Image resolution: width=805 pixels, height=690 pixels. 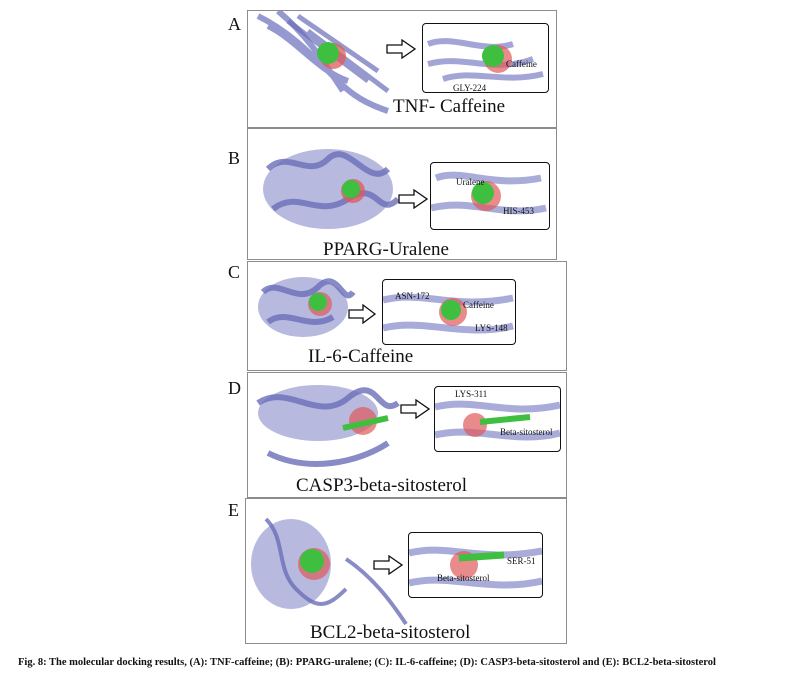 What do you see at coordinates (234, 24) in the screenshot?
I see `panel-letter-a: A` at bounding box center [234, 24].